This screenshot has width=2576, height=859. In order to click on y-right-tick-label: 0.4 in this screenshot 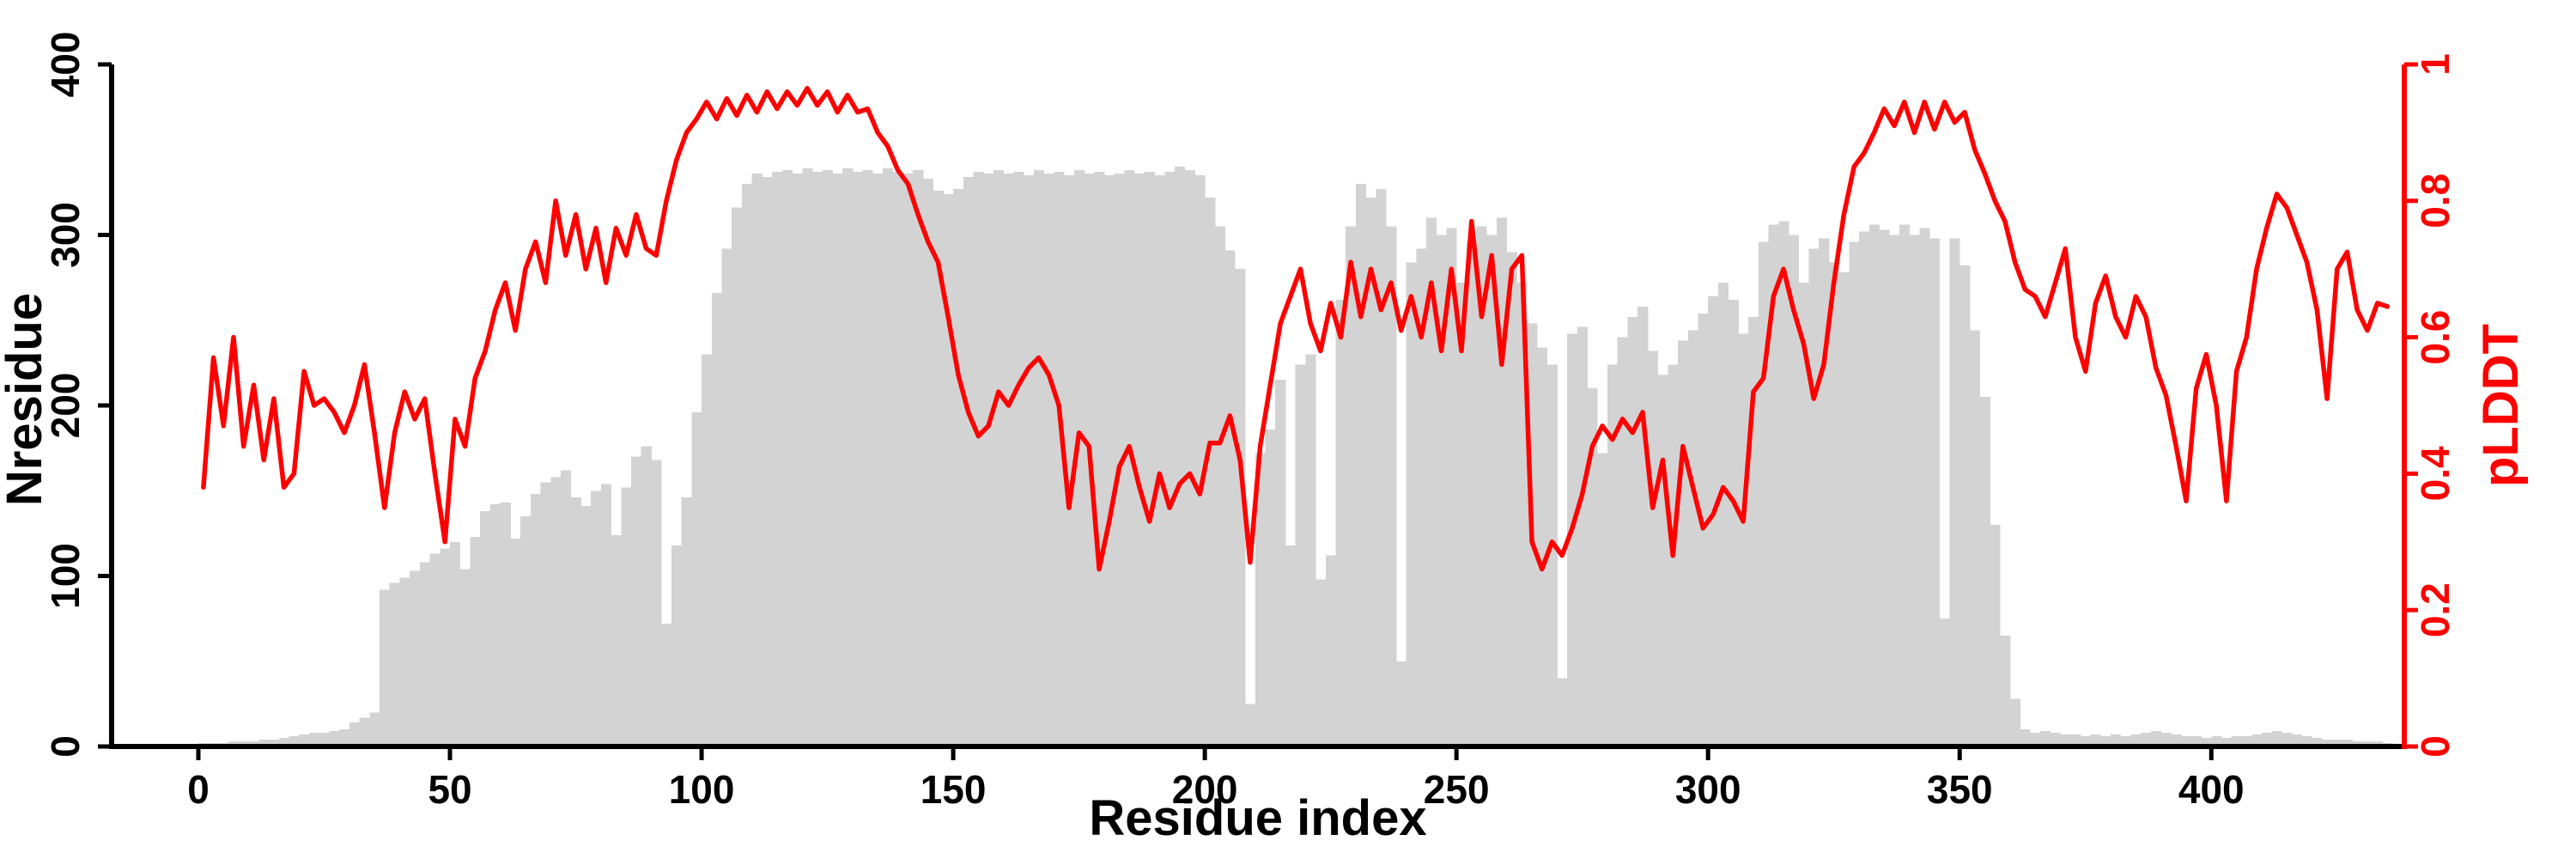, I will do `click(2435, 473)`.